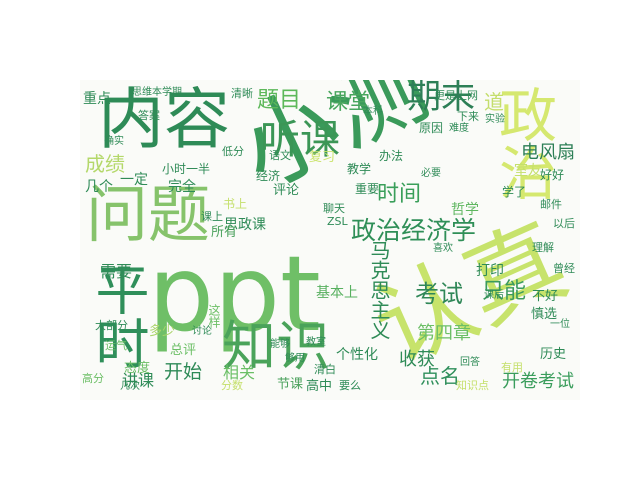 The height and width of the screenshot is (480, 640). What do you see at coordinates (233, 151) in the screenshot?
I see `word-difen: 低分` at bounding box center [233, 151].